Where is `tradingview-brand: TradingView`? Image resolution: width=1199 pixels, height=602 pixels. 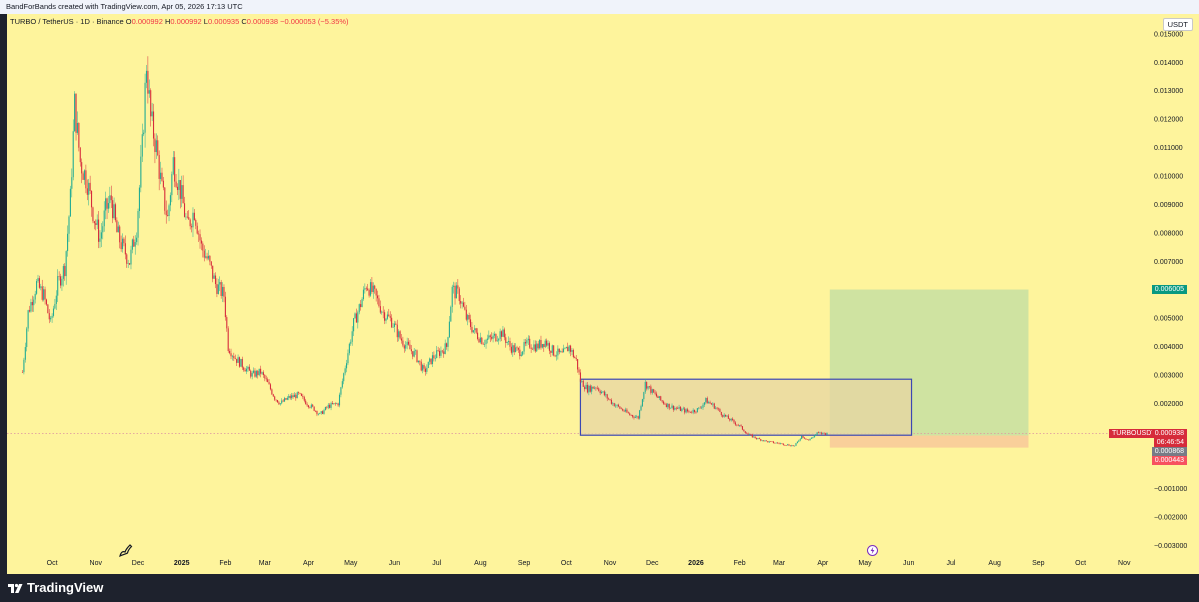 tradingview-brand: TradingView is located at coordinates (65, 587).